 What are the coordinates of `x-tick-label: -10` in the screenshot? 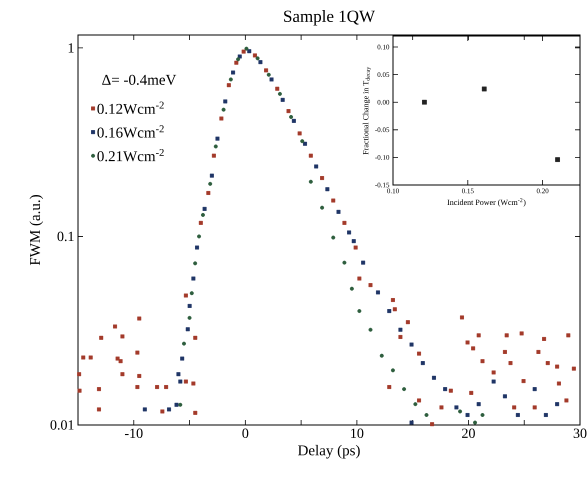 It's located at (133, 433).